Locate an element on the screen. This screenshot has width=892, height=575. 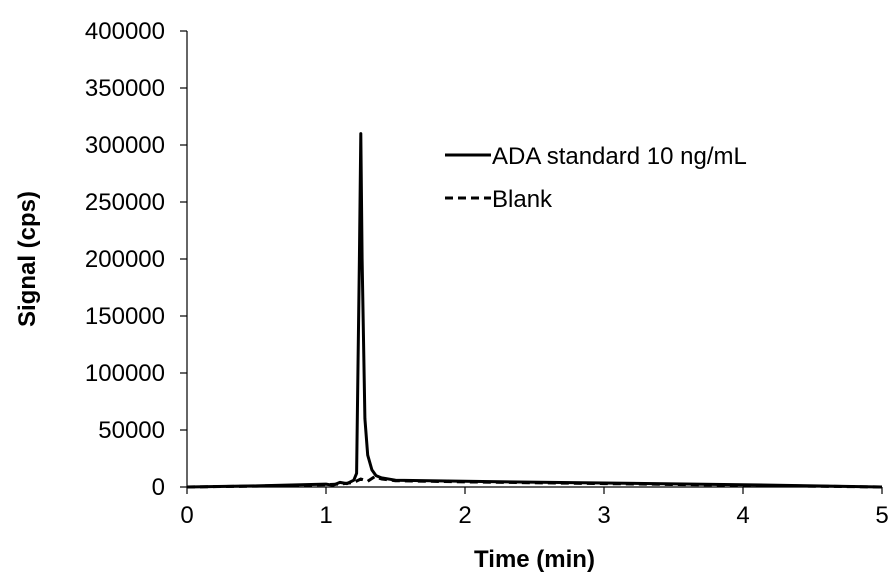
legend-label: Blank is located at coordinates (522, 199).